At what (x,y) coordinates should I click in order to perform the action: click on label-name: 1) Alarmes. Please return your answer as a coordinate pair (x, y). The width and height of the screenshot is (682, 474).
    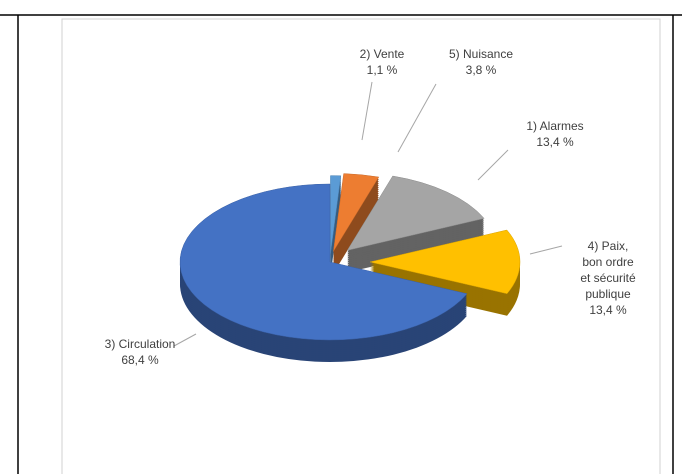
    Looking at the image, I should click on (555, 126).